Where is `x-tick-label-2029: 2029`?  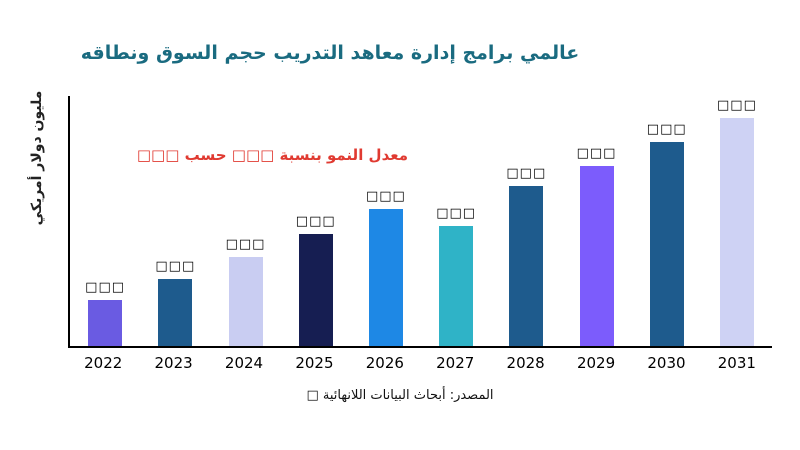
x-tick-label-2029: 2029 is located at coordinates (596, 363).